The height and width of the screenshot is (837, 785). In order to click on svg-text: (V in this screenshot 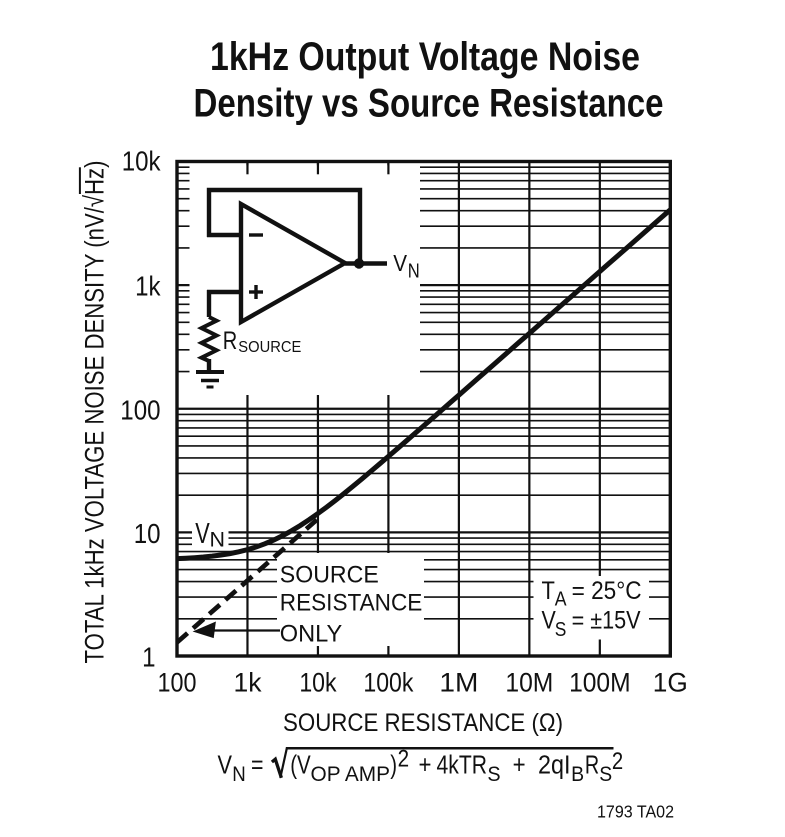, I will do `click(300, 766)`.